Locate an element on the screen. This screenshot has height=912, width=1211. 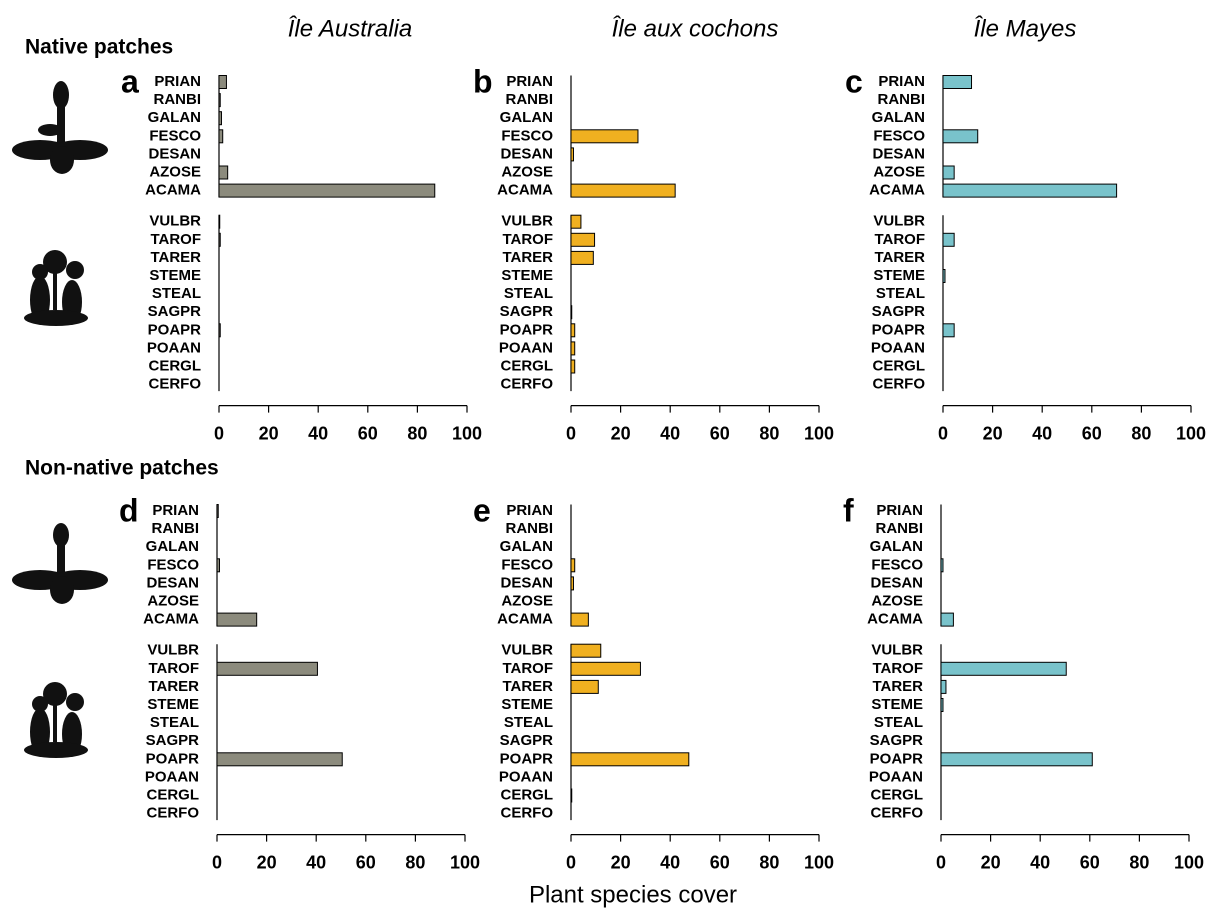
y-tick-label: CERFO is located at coordinates (175, 384).